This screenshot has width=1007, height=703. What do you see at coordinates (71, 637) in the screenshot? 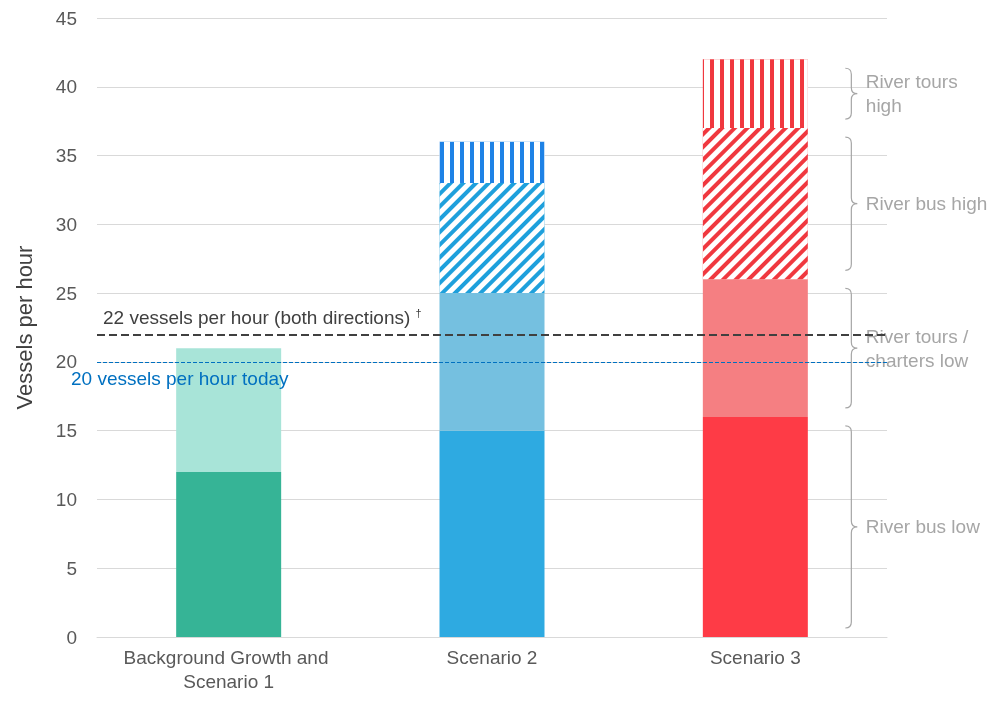
I see `y-tick-label: 0` at bounding box center [71, 637].